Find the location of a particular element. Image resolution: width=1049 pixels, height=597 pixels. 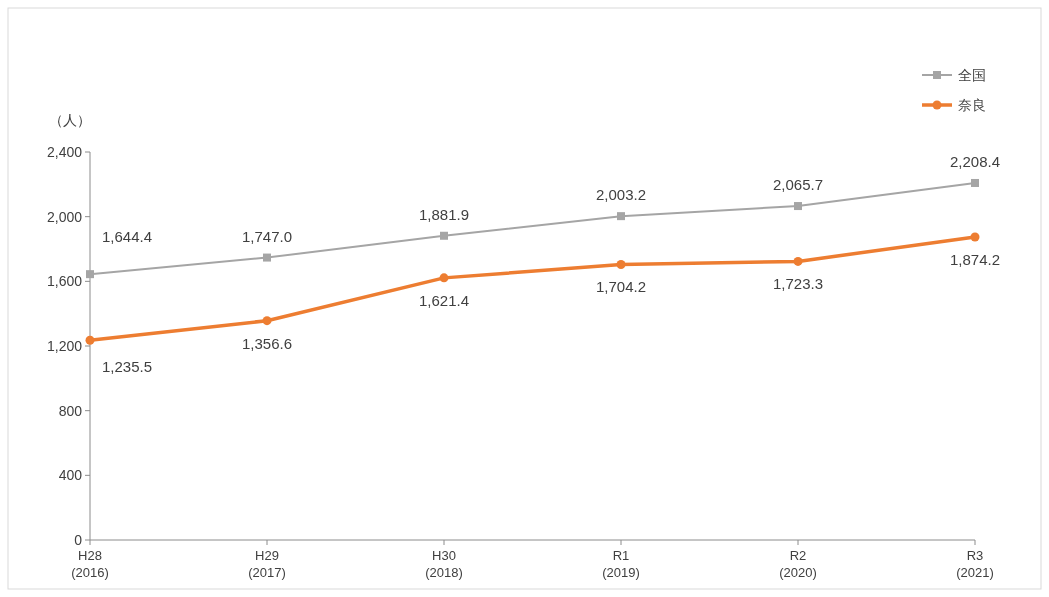

data-label: 1,644.4 is located at coordinates (127, 237).